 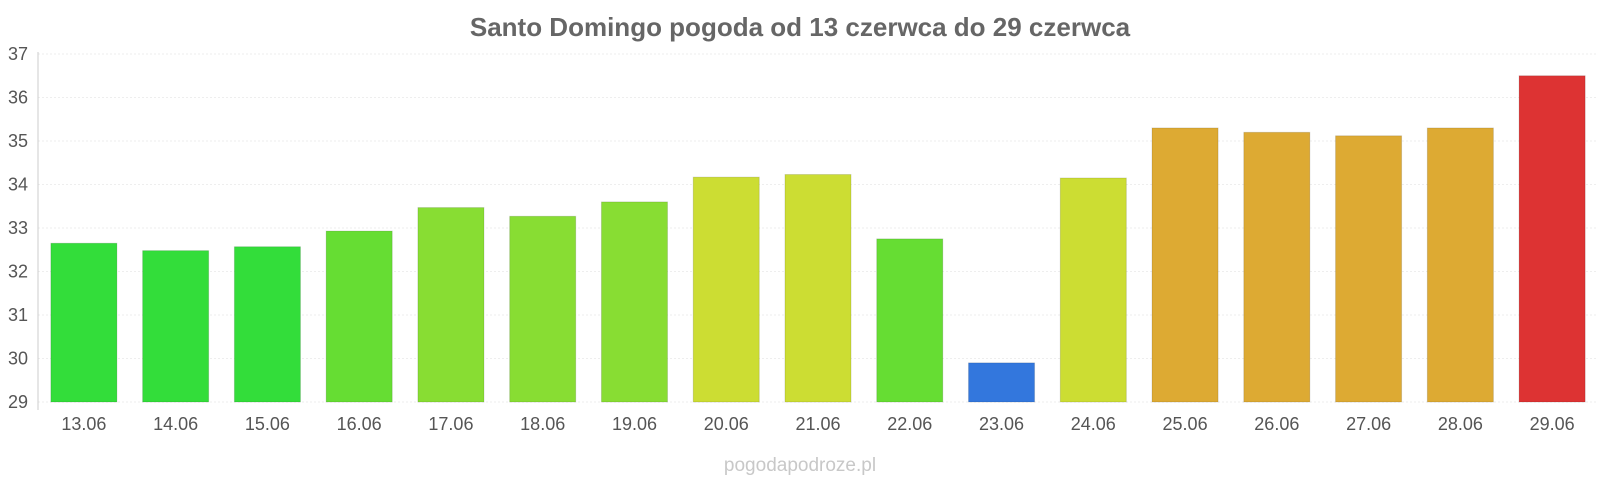 What do you see at coordinates (18, 402) in the screenshot?
I see `y-tick-label: 29` at bounding box center [18, 402].